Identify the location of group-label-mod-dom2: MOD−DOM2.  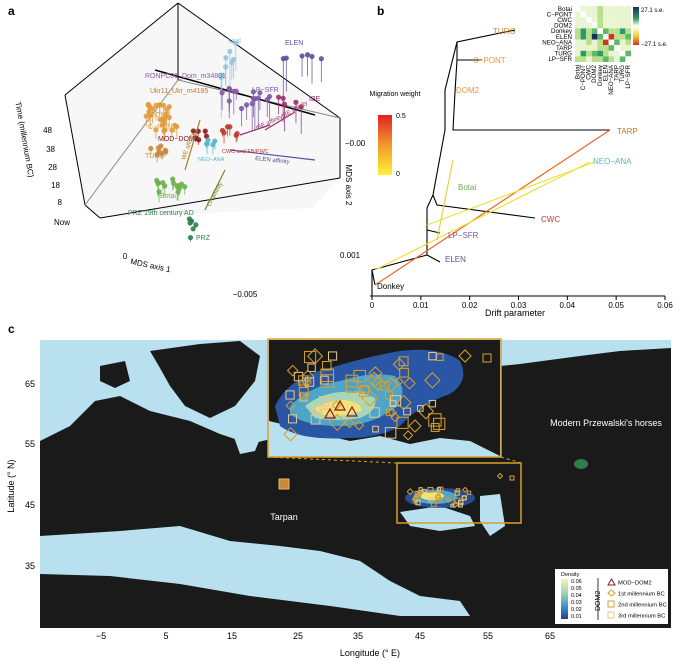
(178, 139).